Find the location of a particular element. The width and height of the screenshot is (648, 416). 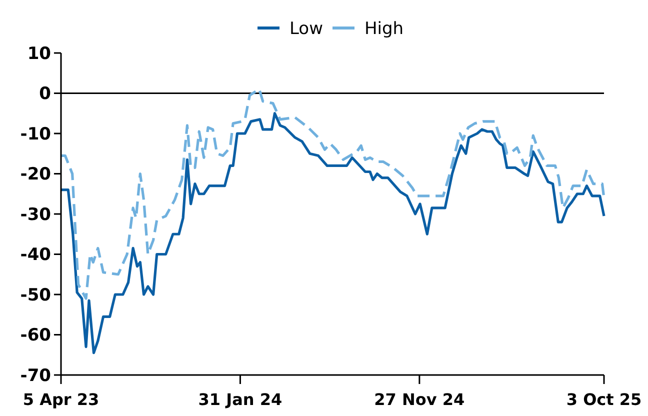

x-tick-label: 31 Jan 24 is located at coordinates (240, 399).